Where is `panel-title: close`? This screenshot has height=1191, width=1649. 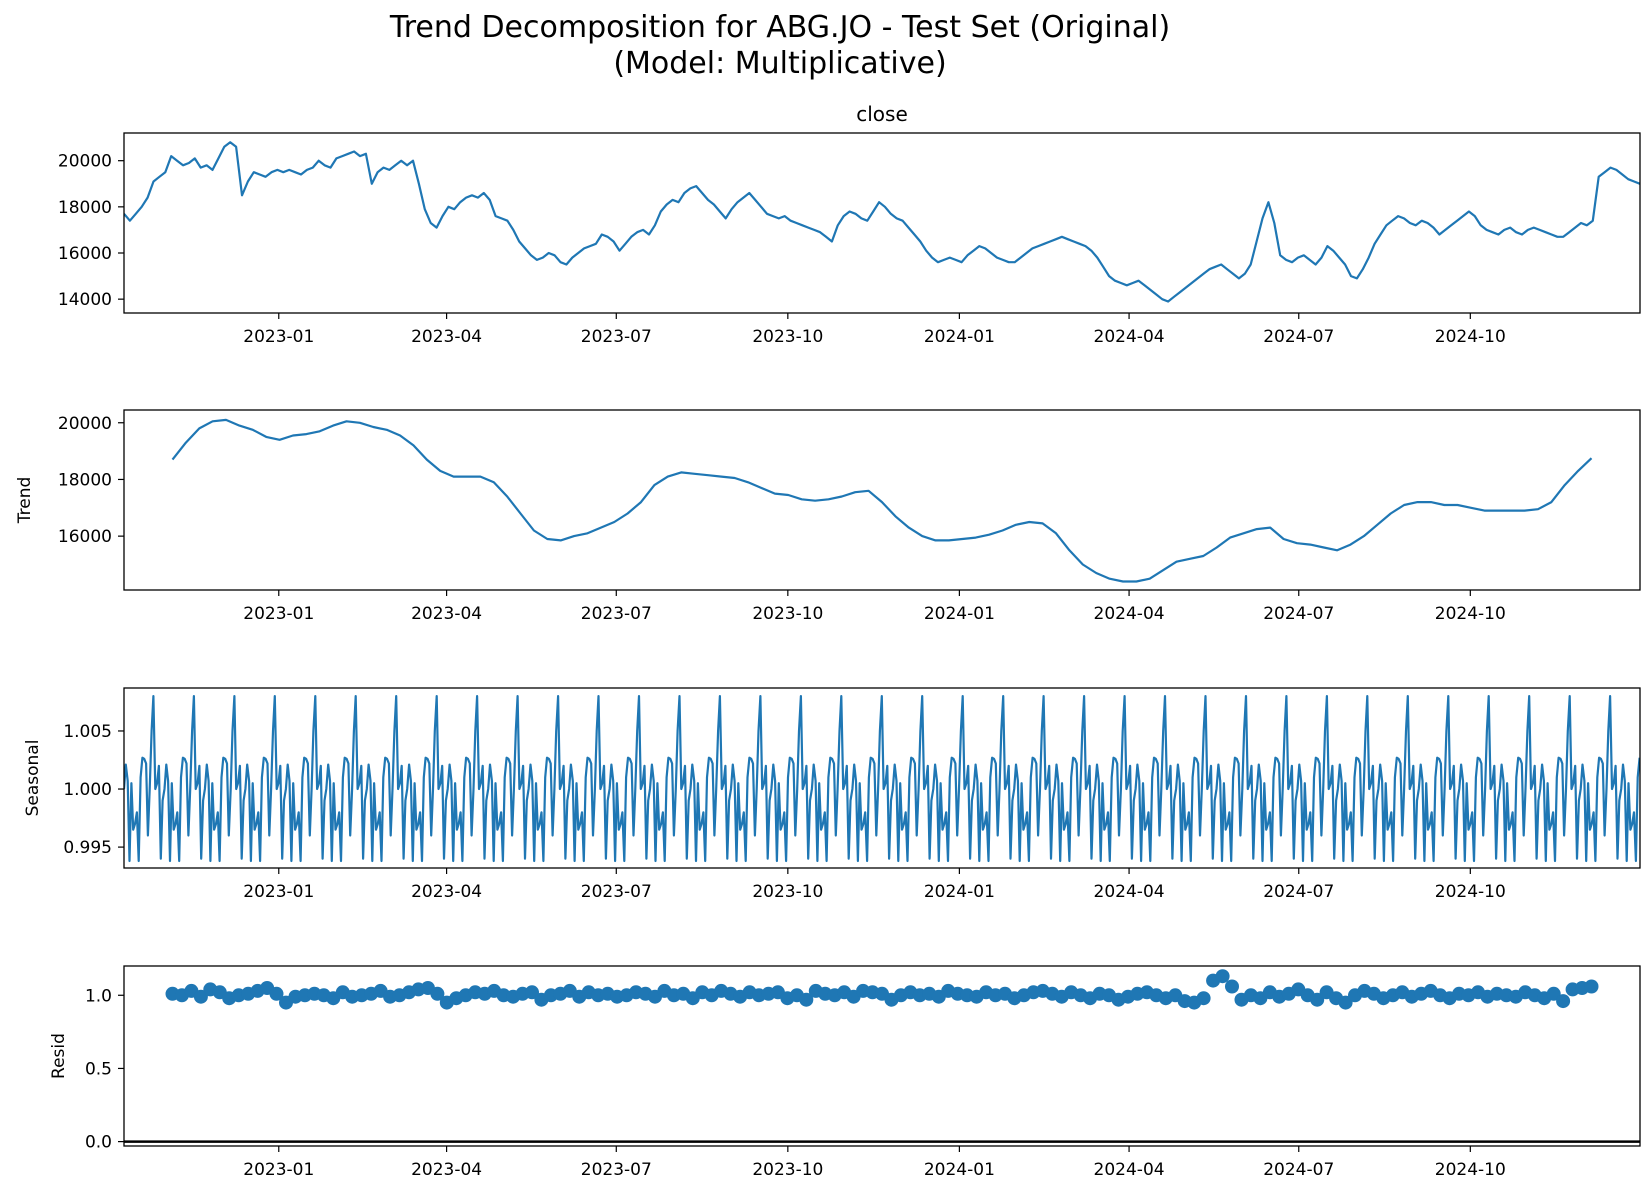
panel-title: close is located at coordinates (882, 114).